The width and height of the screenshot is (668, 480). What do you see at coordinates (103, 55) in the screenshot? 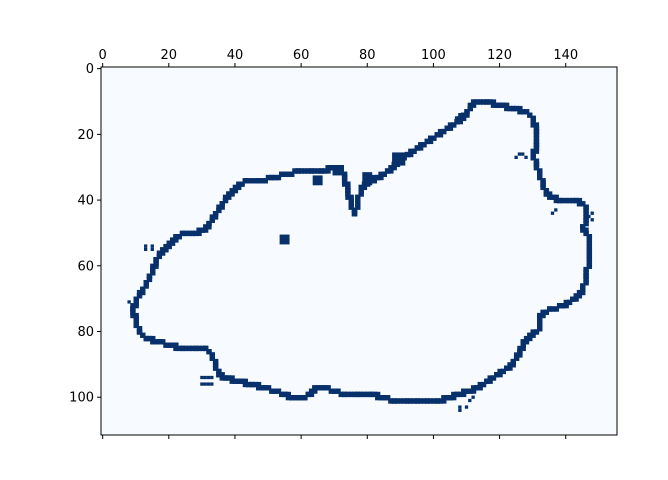
I see `x-tick-label: 0` at bounding box center [103, 55].